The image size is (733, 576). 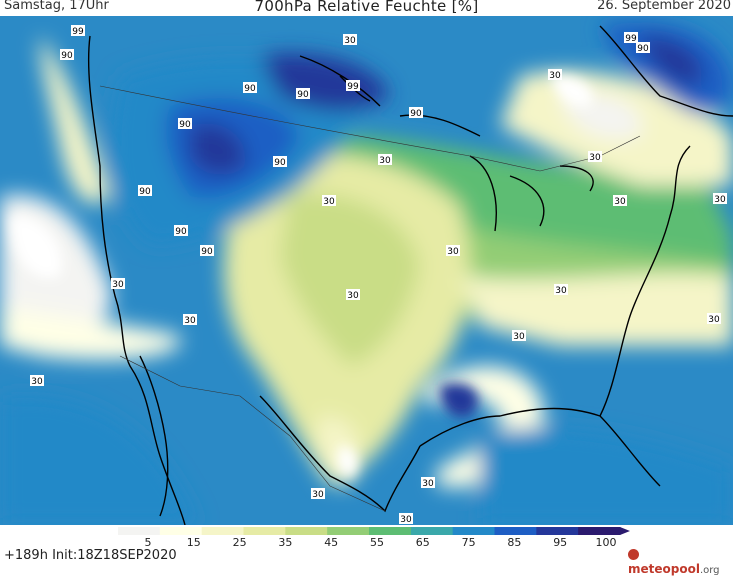 I want to click on meteopool-logo-icon, so click(x=633, y=554).